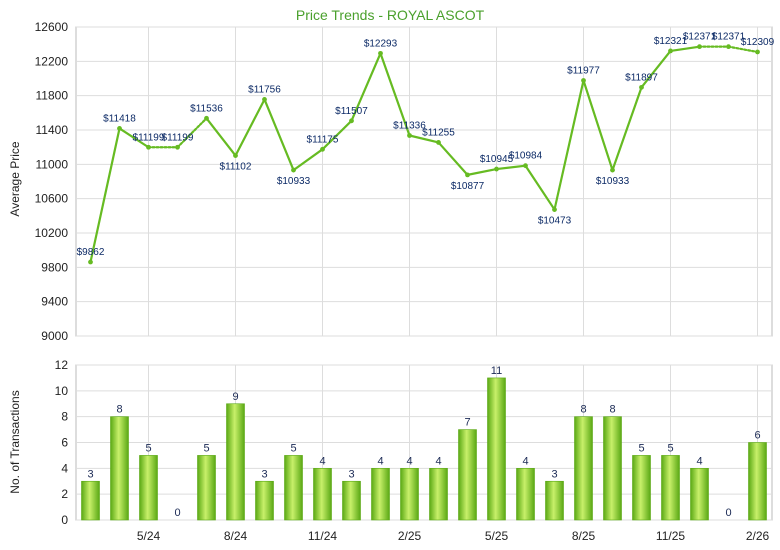 The height and width of the screenshot is (550, 780). Describe the element at coordinates (52, 164) in the screenshot. I see `price-tick-label: 11000` at that location.